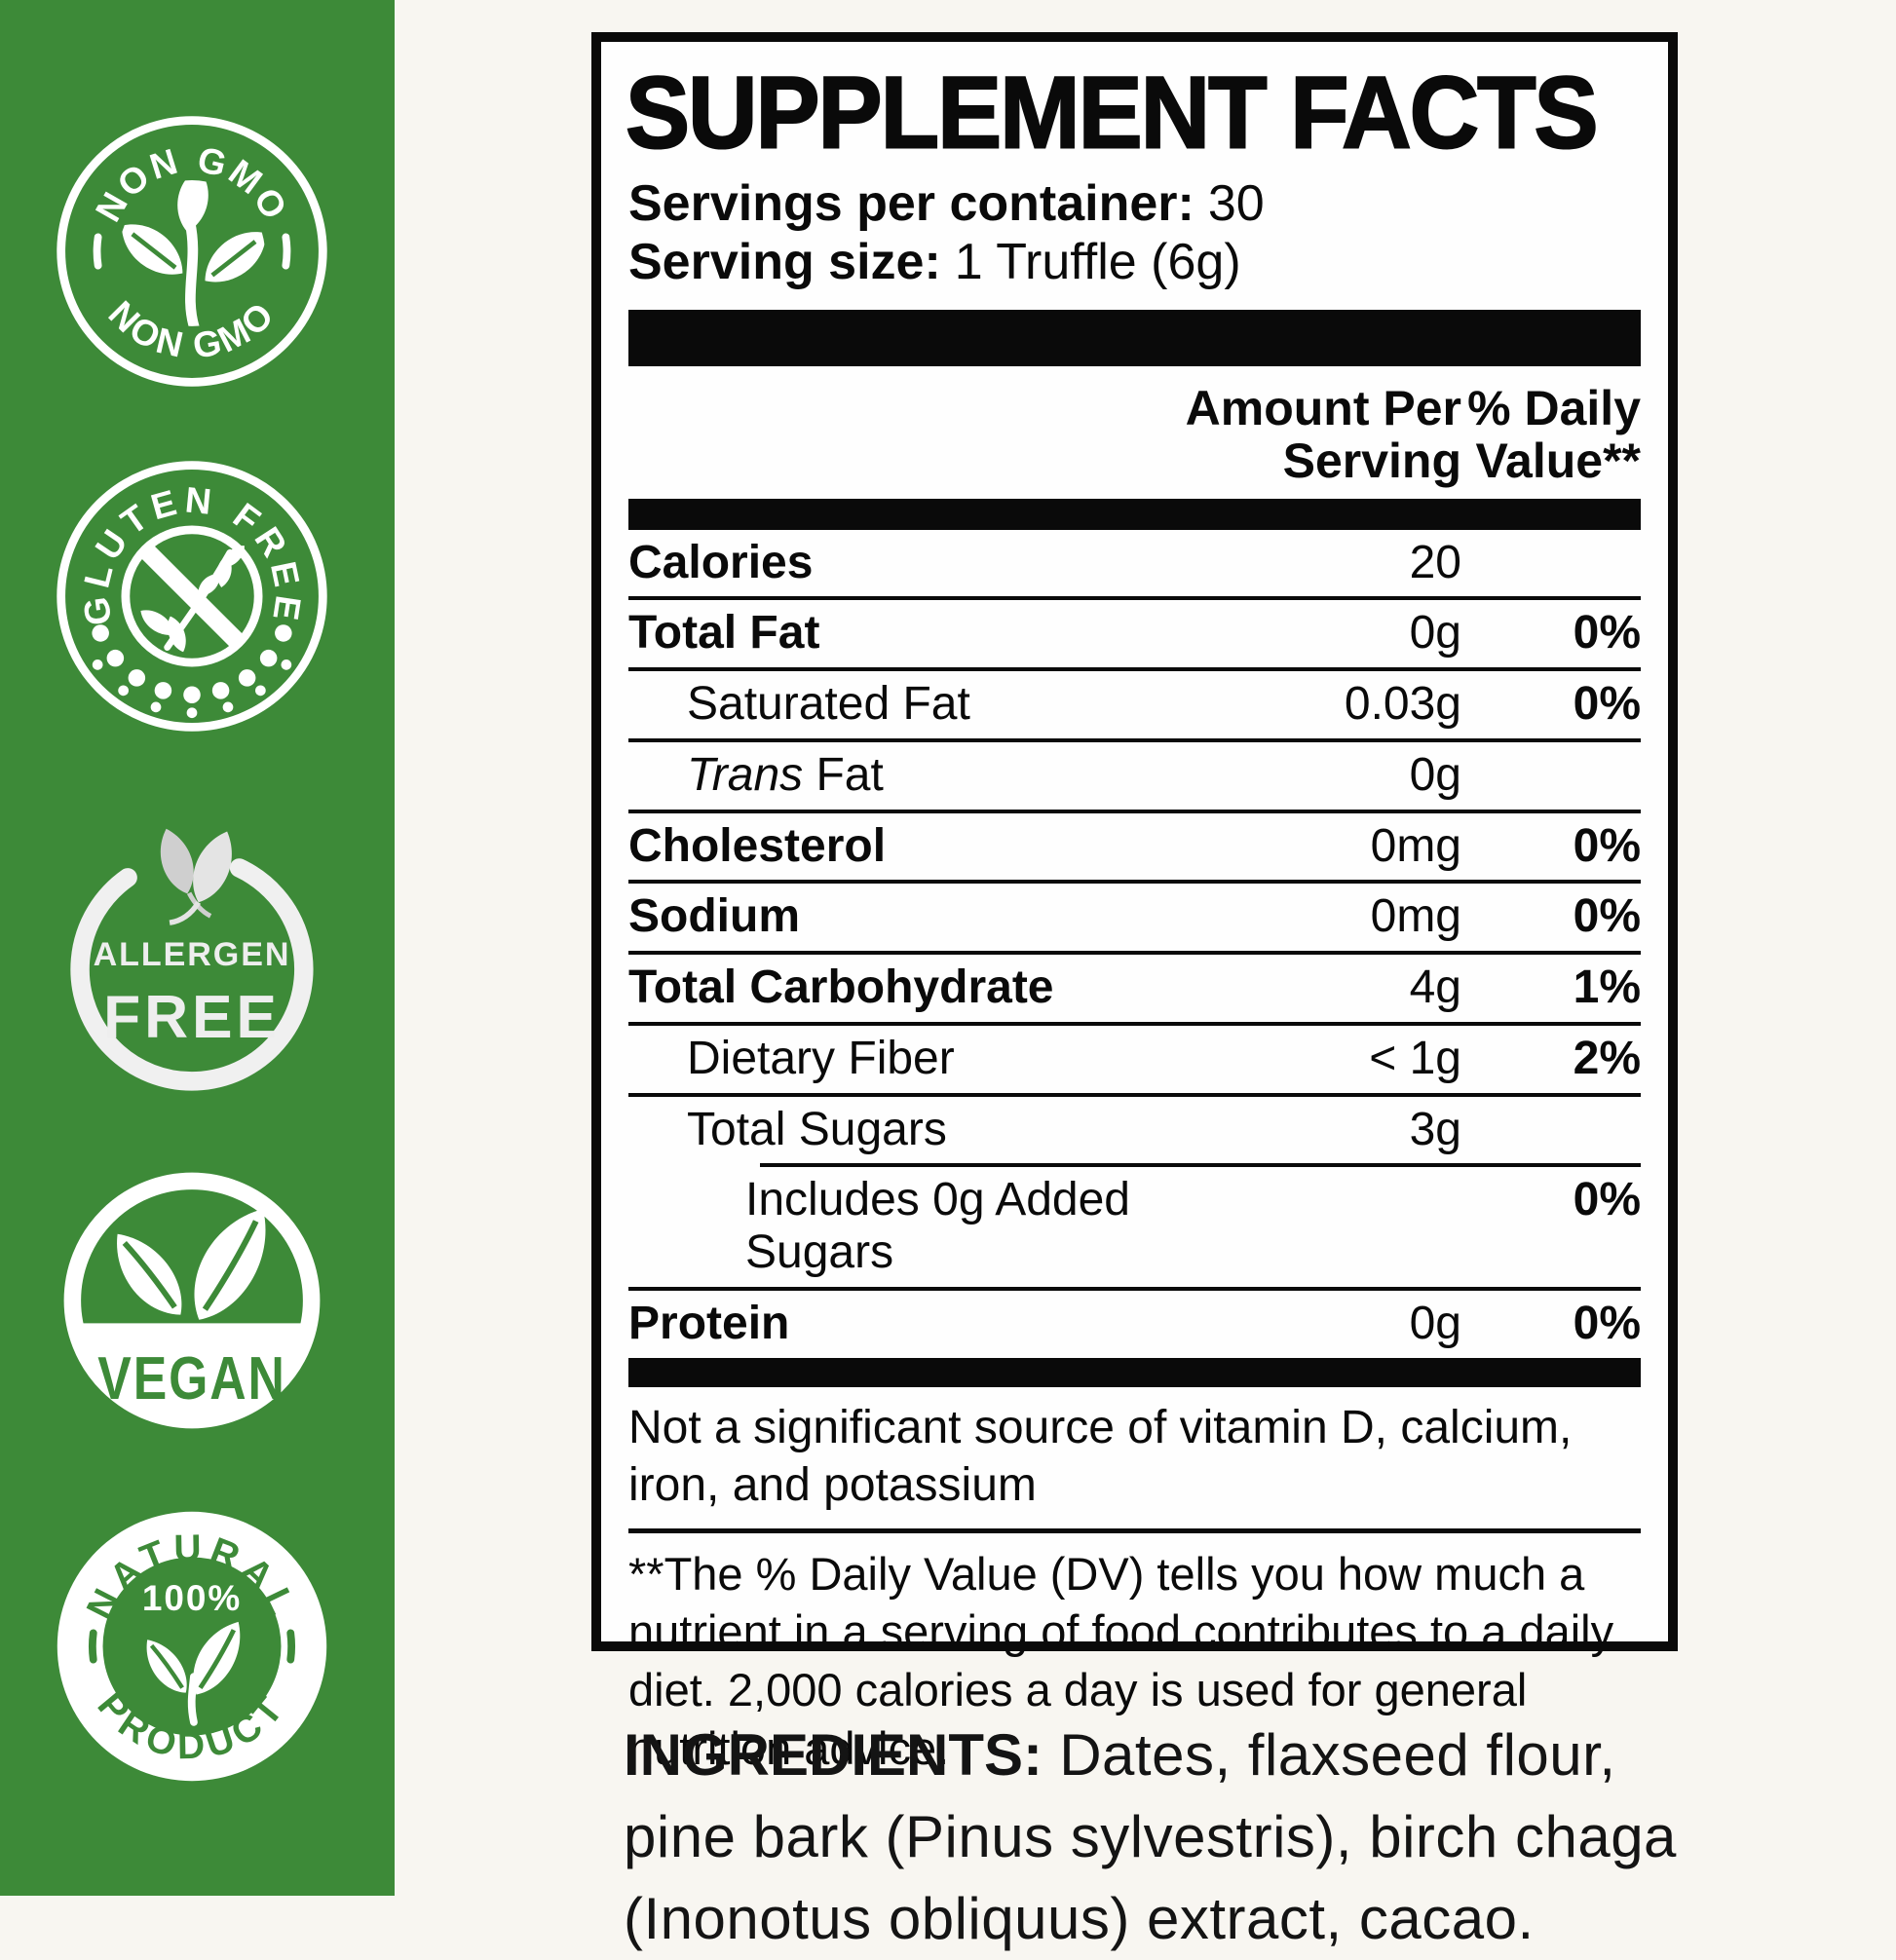 The image size is (1896, 1960). What do you see at coordinates (938, 1226) in the screenshot?
I see `nutrient-label: Includes 0g Added Sugars` at bounding box center [938, 1226].